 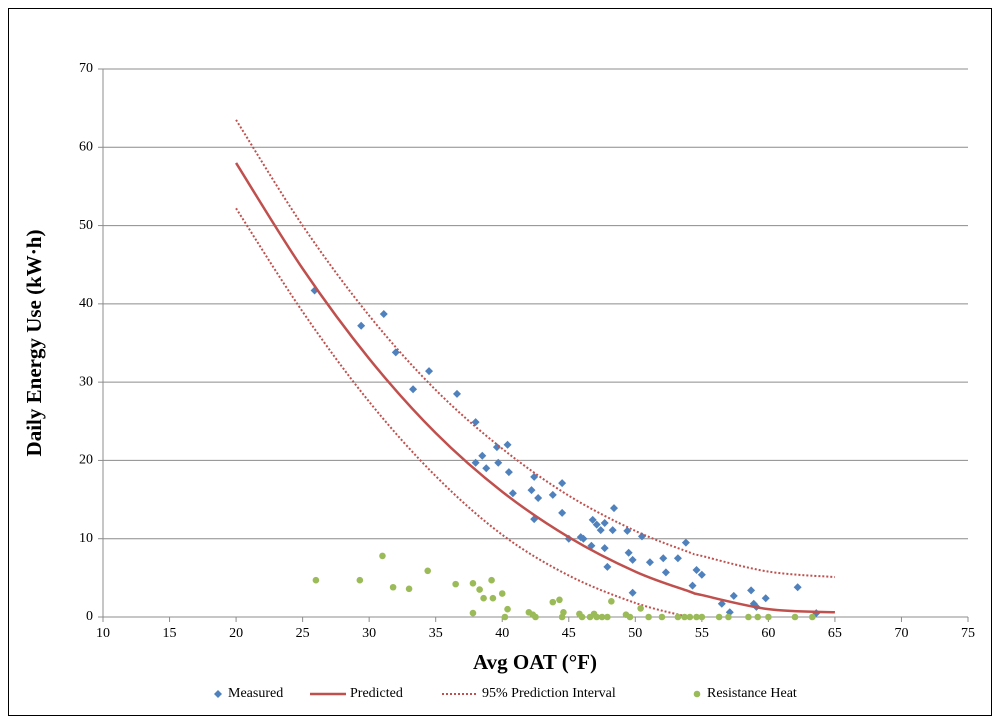 What do you see at coordinates (502, 633) in the screenshot?
I see `x-tick-label: 40` at bounding box center [502, 633].